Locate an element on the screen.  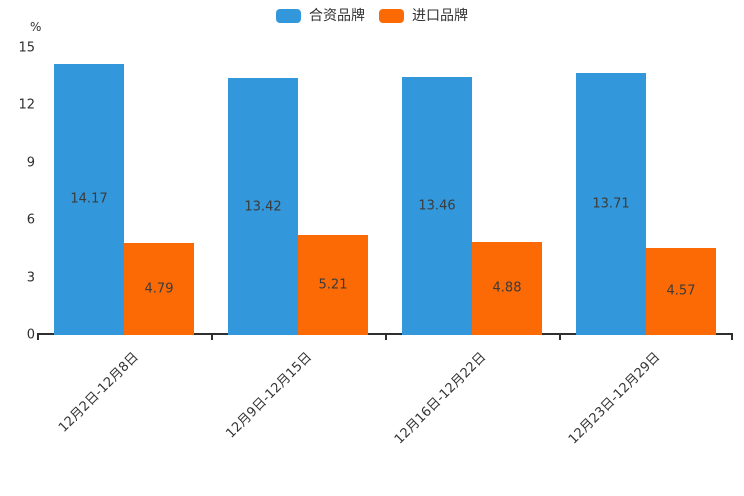
bar-进口品牌-2 is located at coordinates (333, 285).